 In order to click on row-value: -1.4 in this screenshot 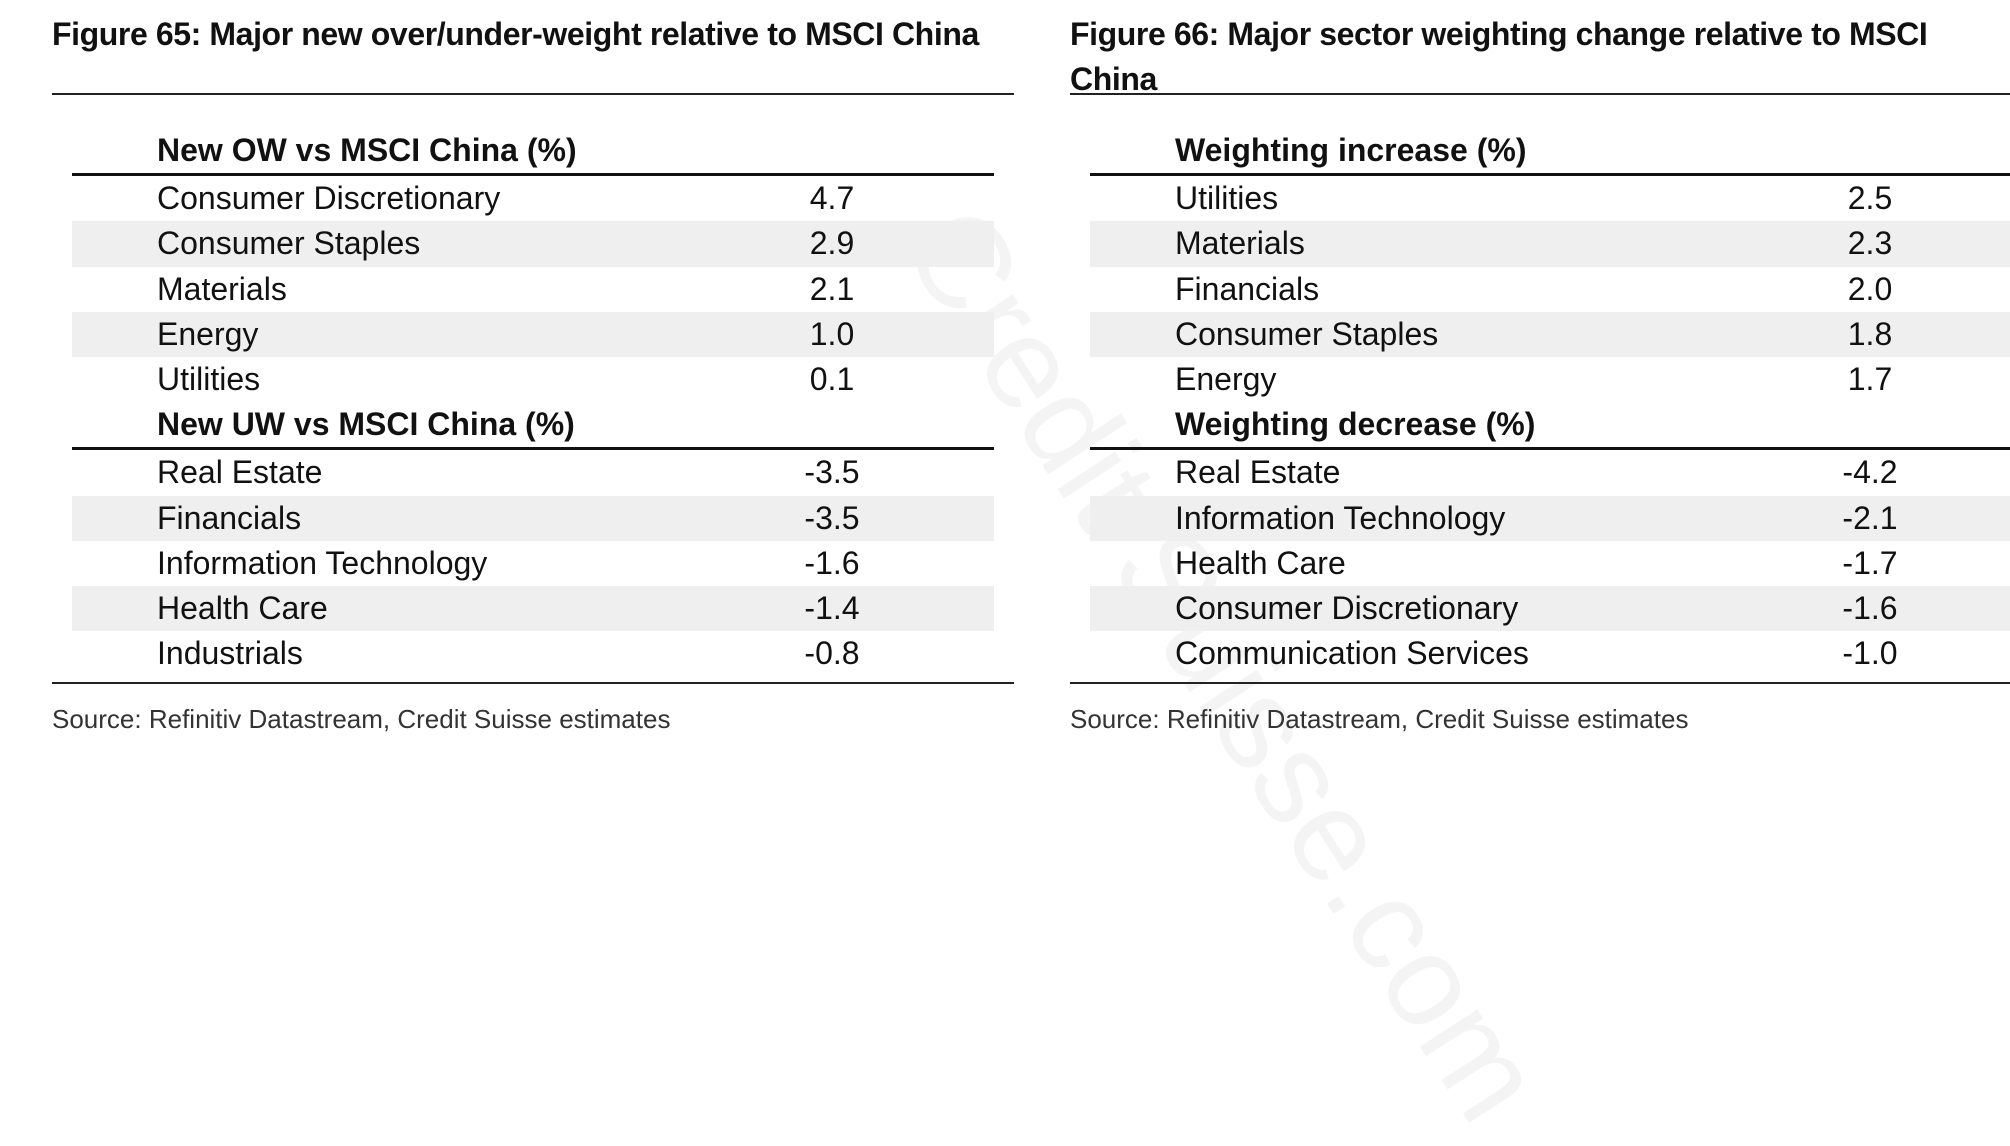, I will do `click(832, 607)`.